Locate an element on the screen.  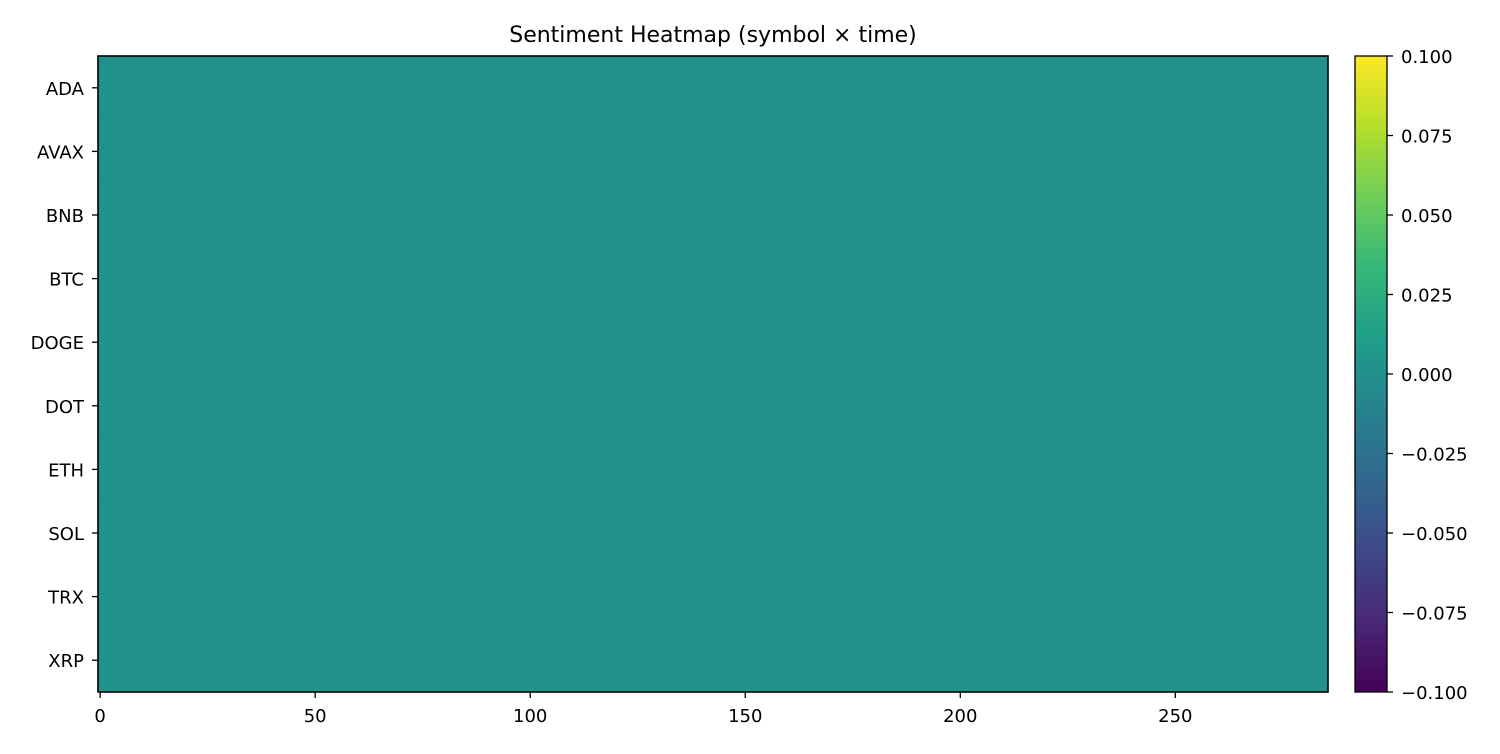
heatmap-row-sol is located at coordinates (713, 533).